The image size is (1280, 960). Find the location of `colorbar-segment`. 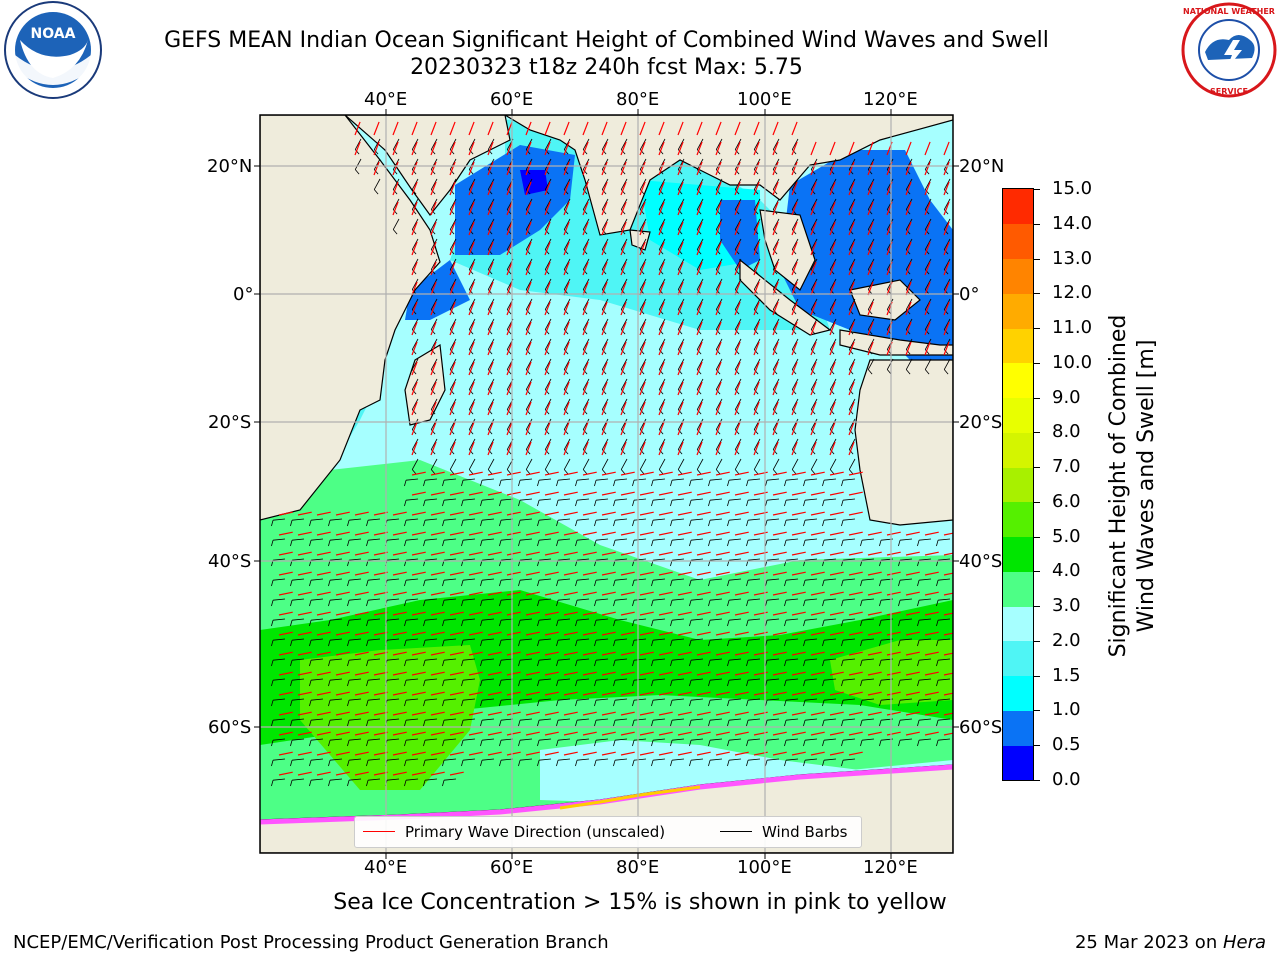

colorbar-segment is located at coordinates (1018, 763).